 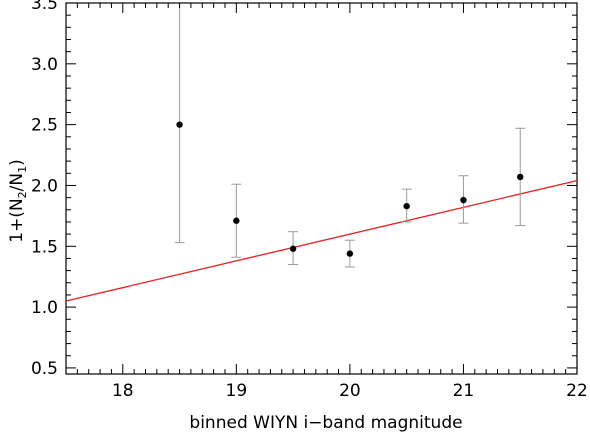 What do you see at coordinates (17, 182) in the screenshot?
I see `y-axis-title-mid: /N` at bounding box center [17, 182].